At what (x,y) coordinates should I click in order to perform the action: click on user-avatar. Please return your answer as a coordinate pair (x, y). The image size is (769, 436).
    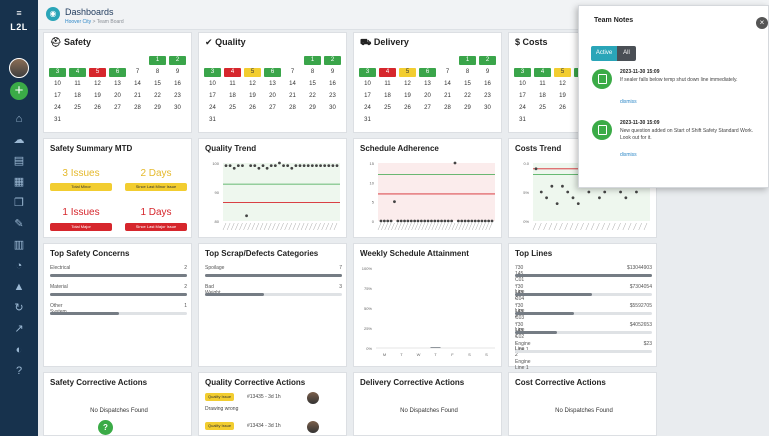
    Looking at the image, I should click on (19, 68).